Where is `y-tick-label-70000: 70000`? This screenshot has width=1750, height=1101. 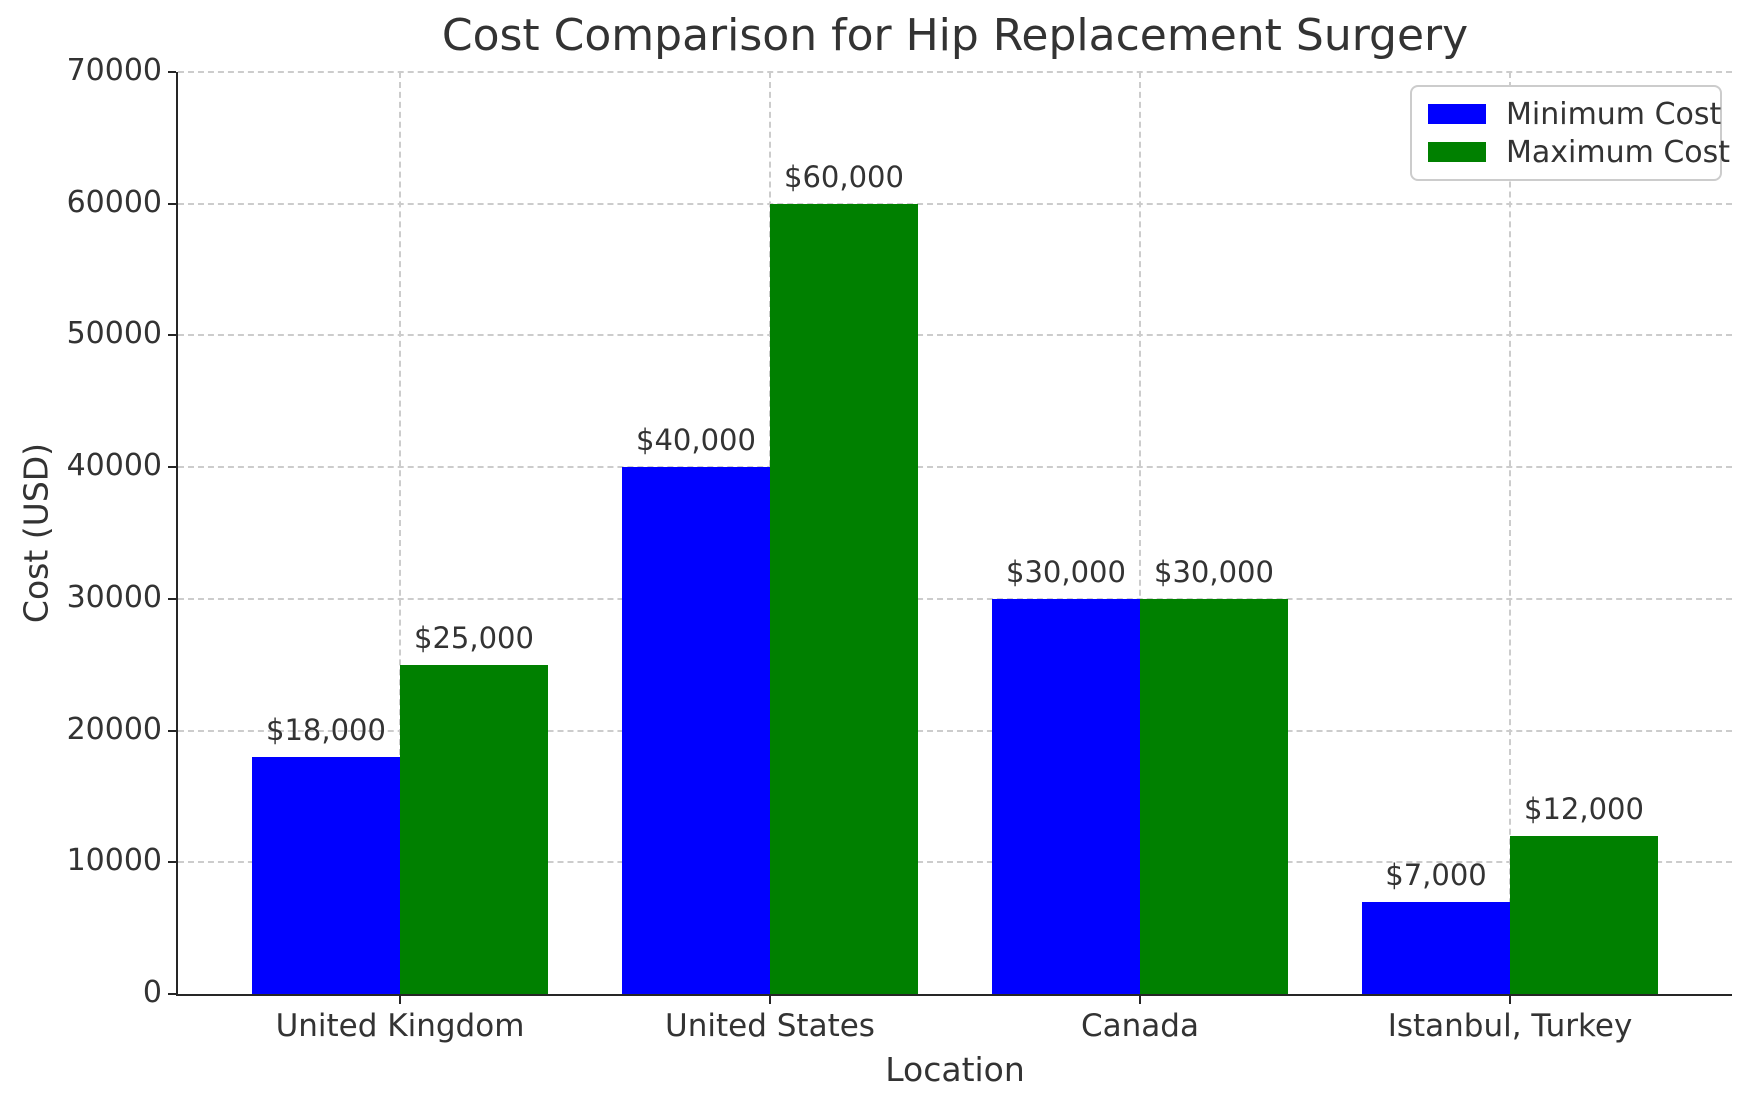
y-tick-label-70000: 70000 is located at coordinates (114, 70).